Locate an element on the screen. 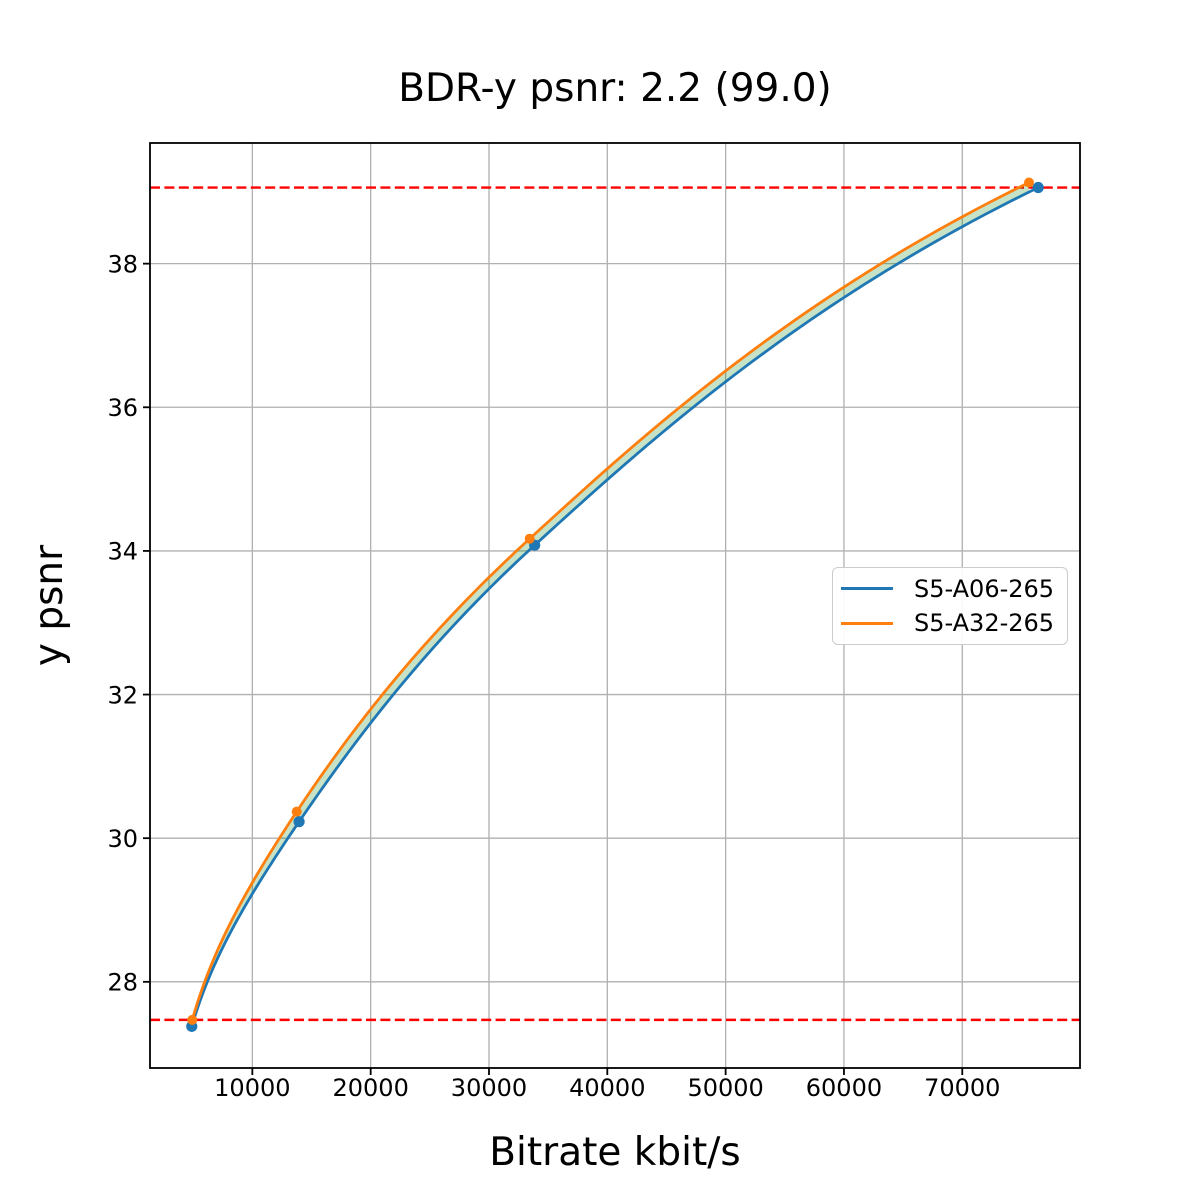  legend-entry-s5-a32-265: S5-A32-265 is located at coordinates (954, 622).